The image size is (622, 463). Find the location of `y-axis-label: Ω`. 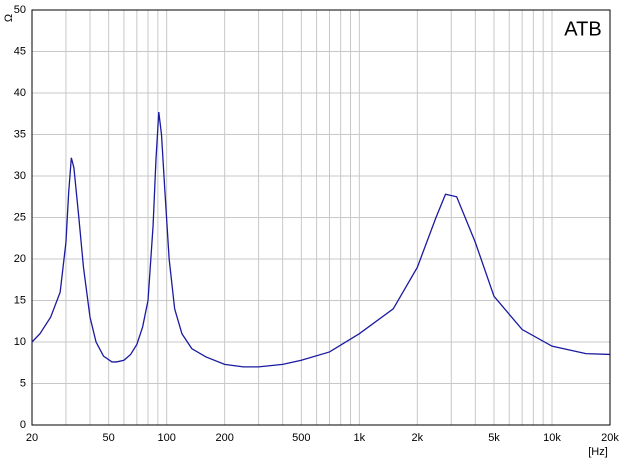

y-axis-label: Ω is located at coordinates (9, 18).